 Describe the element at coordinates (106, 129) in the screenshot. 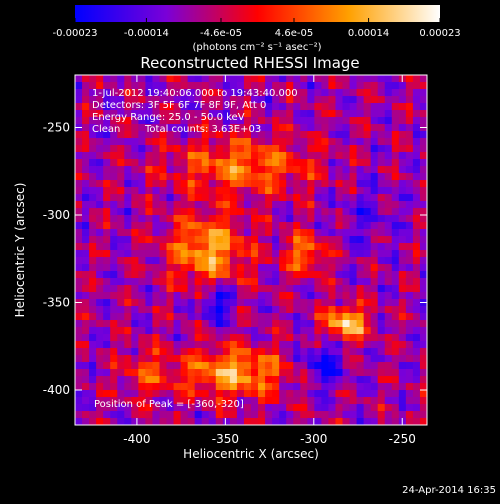

I see `annotation-algorithm: Clean` at that location.